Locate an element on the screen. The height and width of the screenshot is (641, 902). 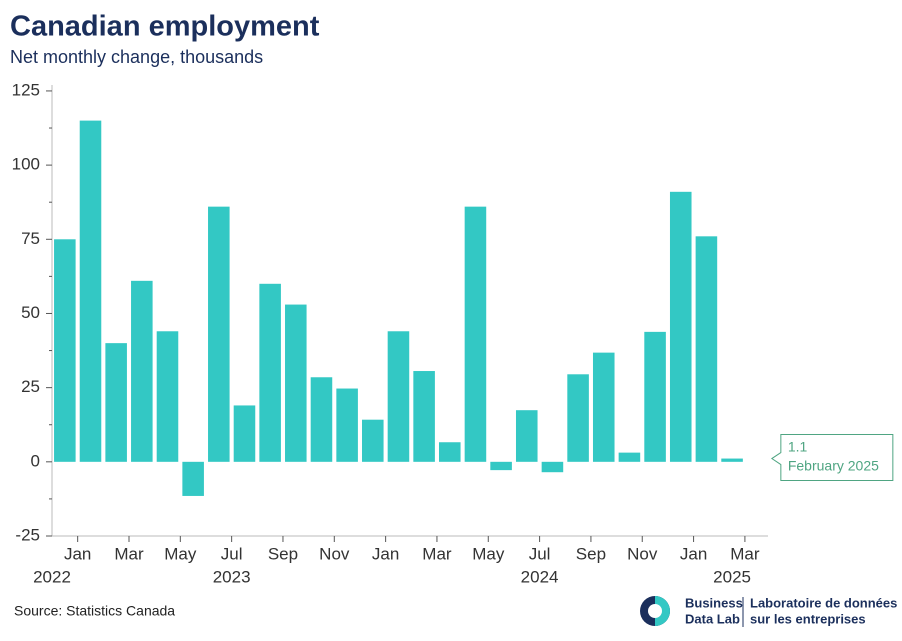
y-tick-label: 125 is located at coordinates (26, 89).